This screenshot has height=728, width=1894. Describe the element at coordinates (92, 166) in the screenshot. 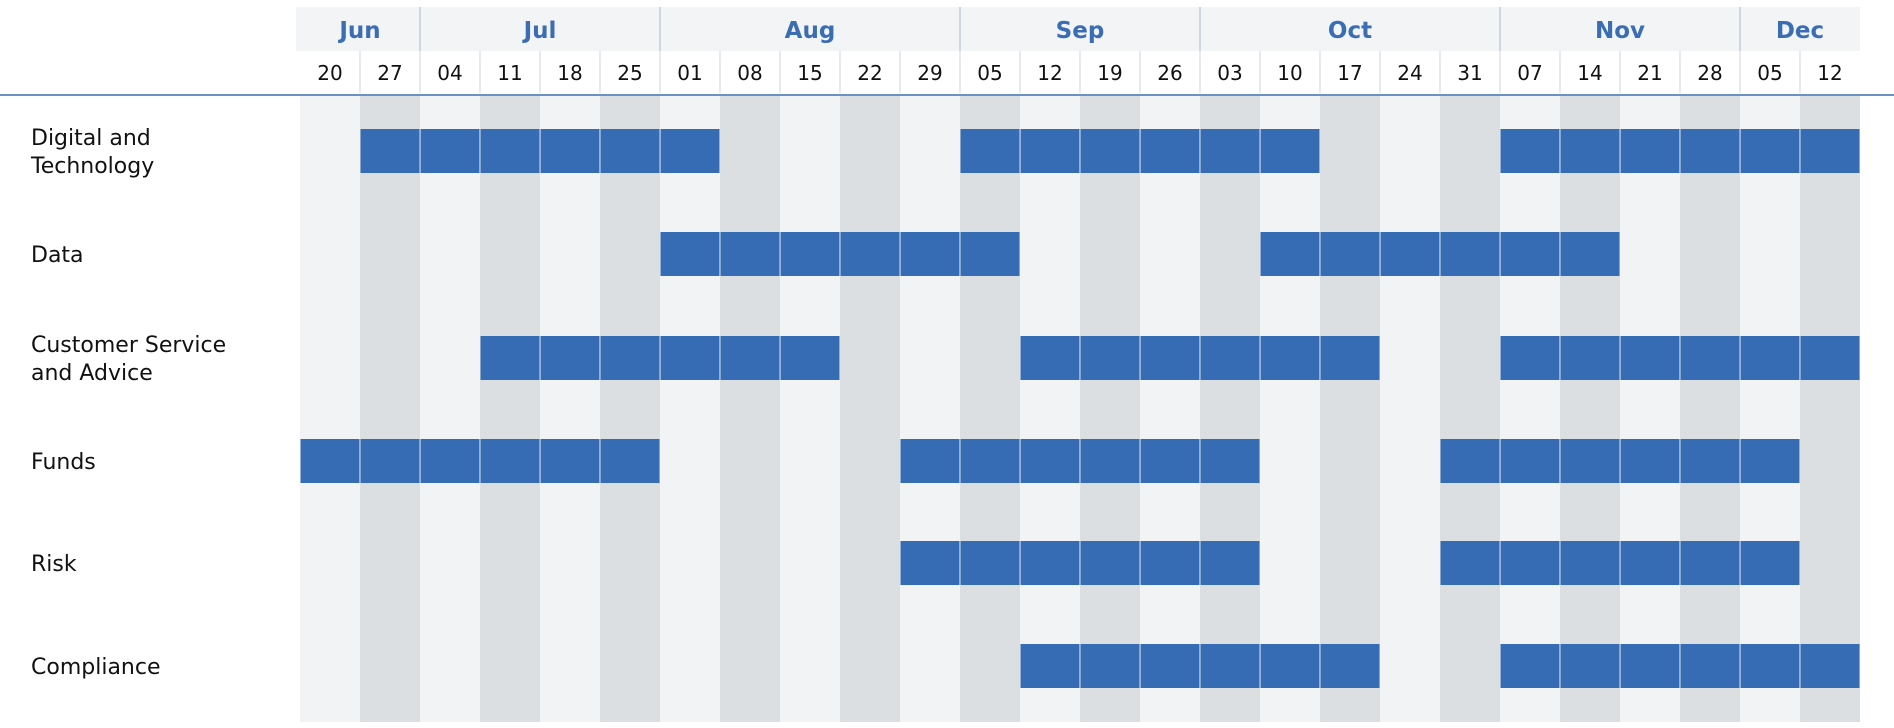

I see `row-label-line: Technology` at that location.